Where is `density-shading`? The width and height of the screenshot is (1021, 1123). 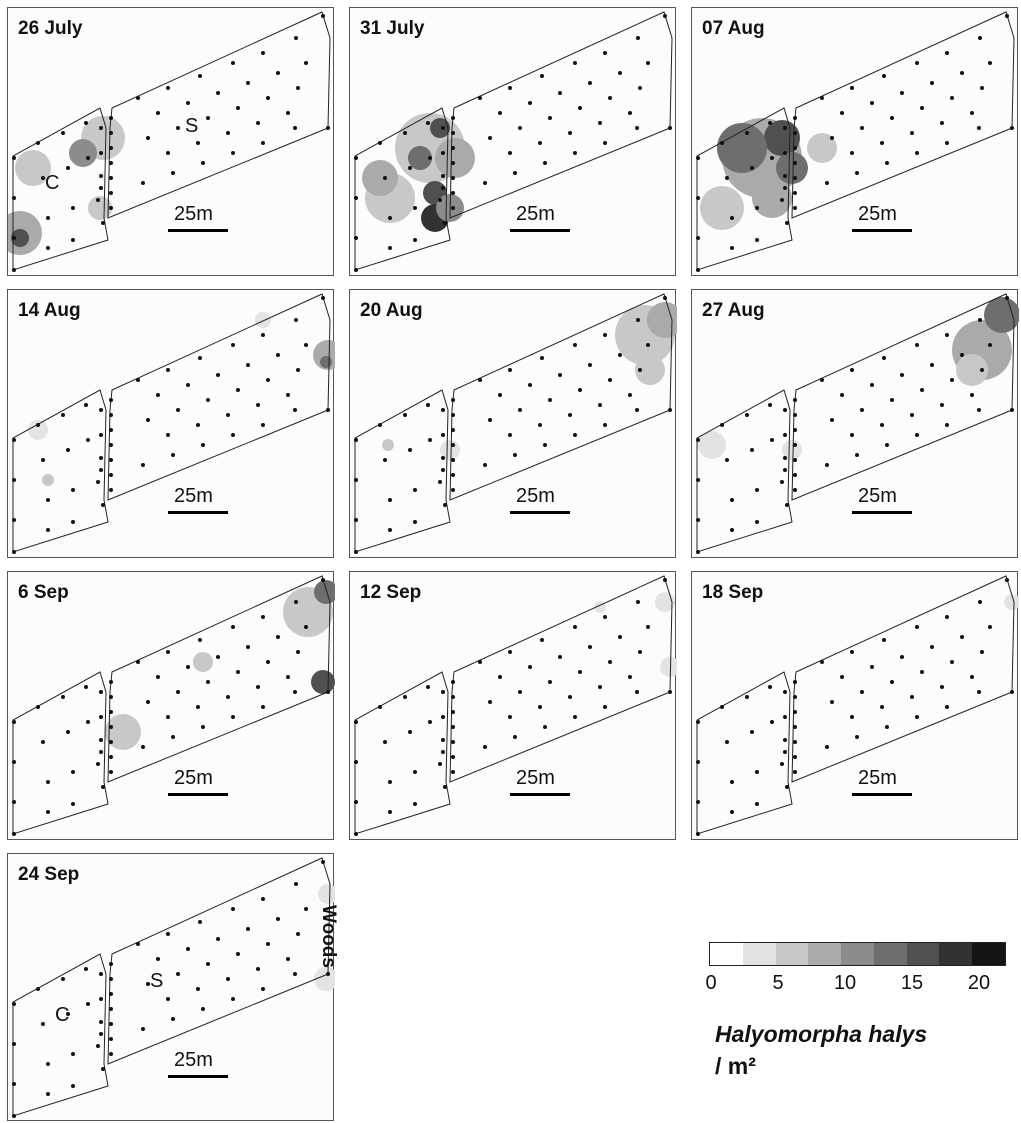 density-shading is located at coordinates (858, 378).